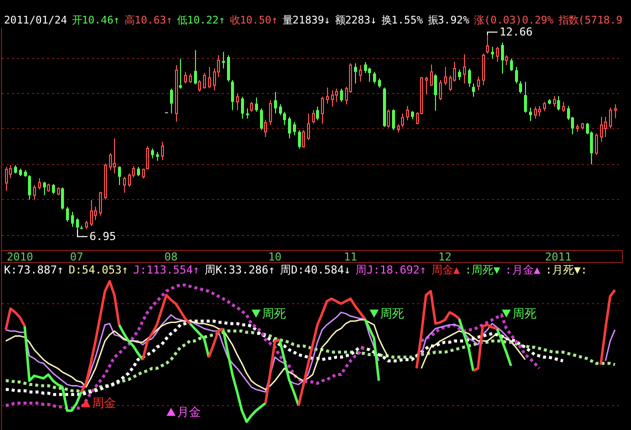 The width and height of the screenshot is (631, 430). I want to click on text: 周K:33.286↑, so click(240, 270).